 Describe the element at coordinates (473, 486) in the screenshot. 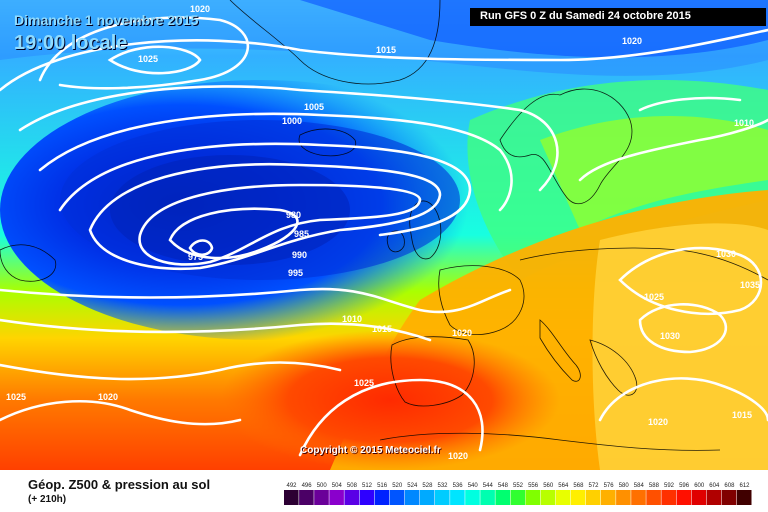

I see `scale-tick-label: 540` at that location.